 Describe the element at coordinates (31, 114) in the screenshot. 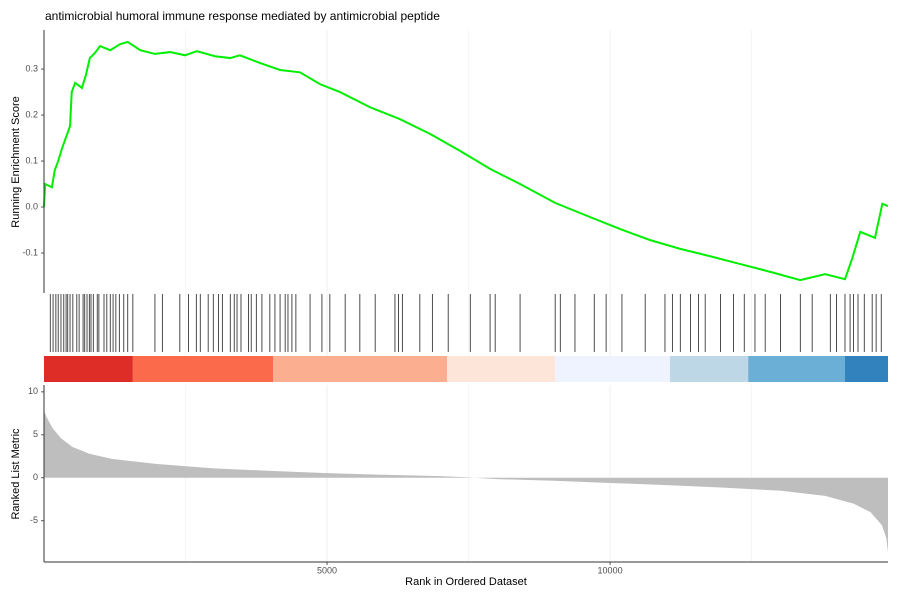

I see `y-tick-label: 0.2` at that location.